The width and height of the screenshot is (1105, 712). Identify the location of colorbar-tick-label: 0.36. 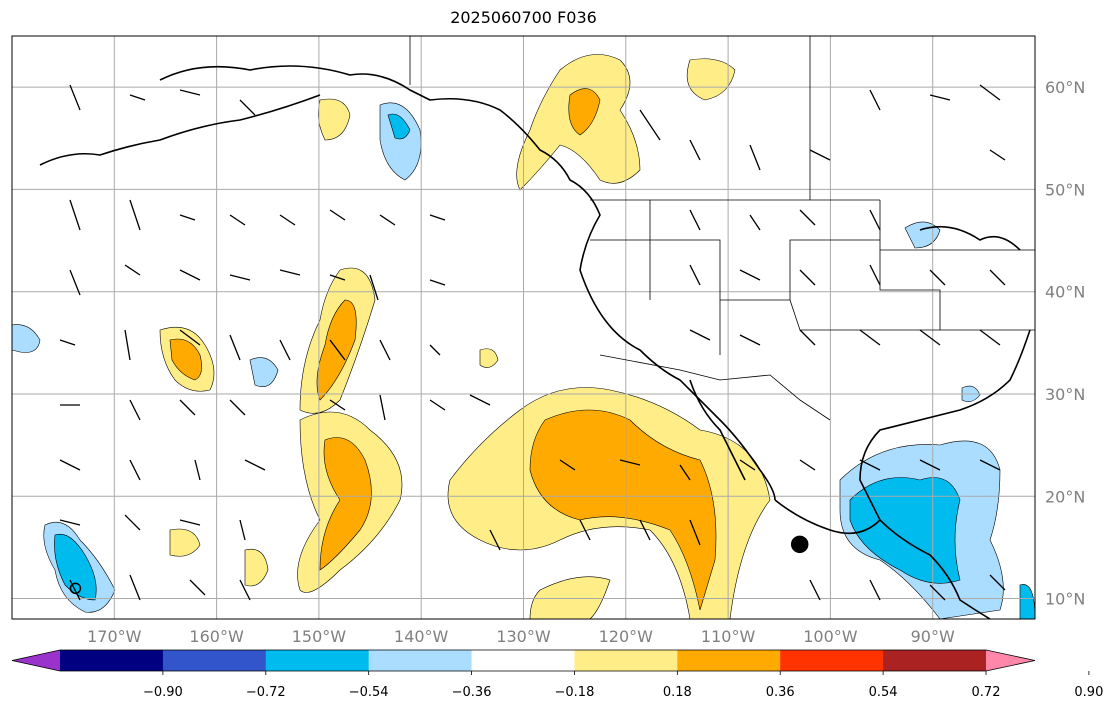
(780, 692).